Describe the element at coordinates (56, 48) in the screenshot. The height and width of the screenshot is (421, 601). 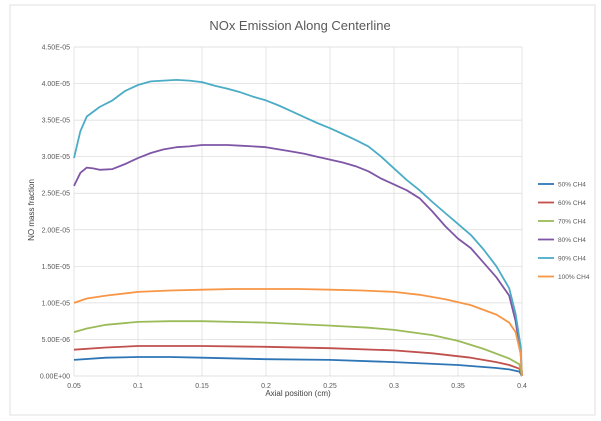
I see `y-tick-label: 4.50E-05` at that location.